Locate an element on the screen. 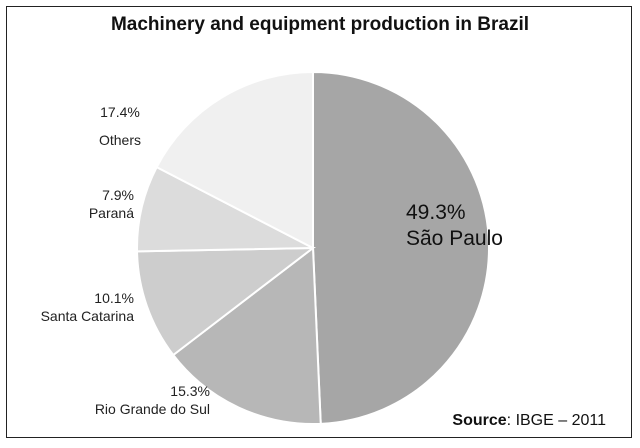  slice-value-others: 17.4% is located at coordinates (120, 112).